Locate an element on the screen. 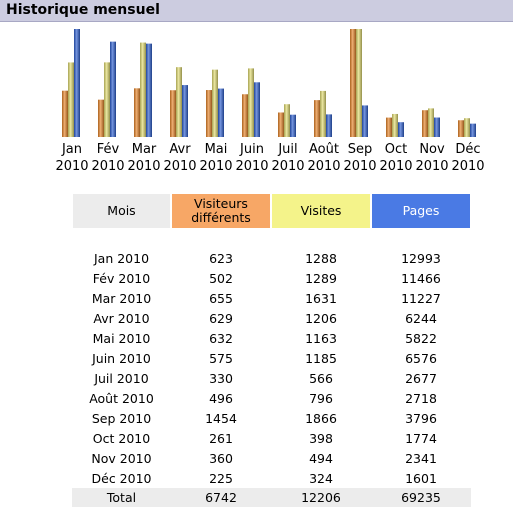  cell-mois: Mai 2010 is located at coordinates (121, 338).